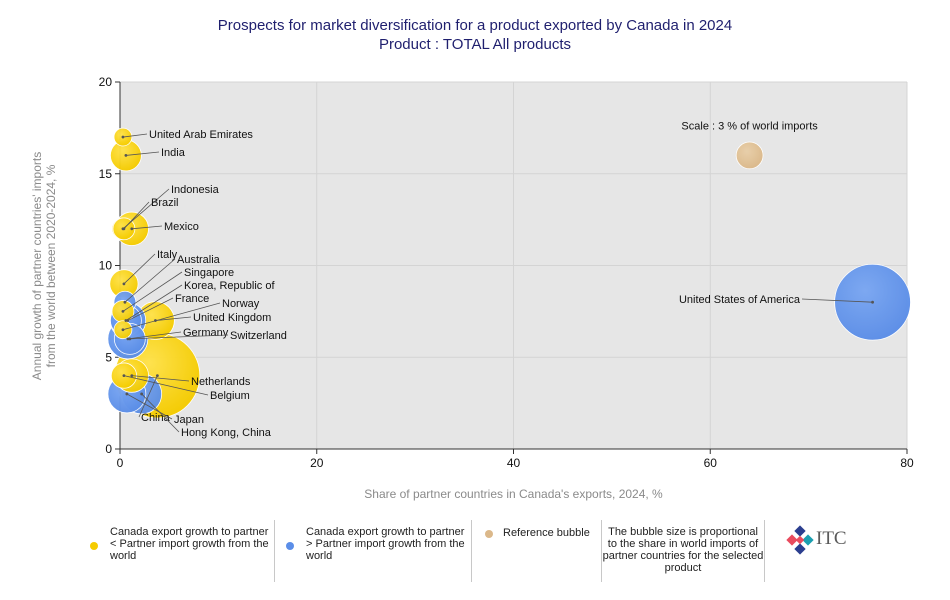  I want to click on itc-logo-text: ITC, so click(831, 538).